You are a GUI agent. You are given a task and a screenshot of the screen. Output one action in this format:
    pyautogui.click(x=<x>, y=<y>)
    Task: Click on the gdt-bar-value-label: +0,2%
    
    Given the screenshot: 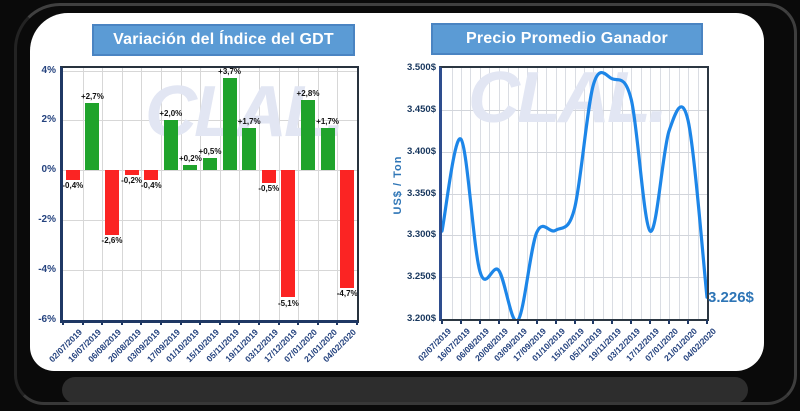 What is the action you would take?
    pyautogui.click(x=190, y=159)
    